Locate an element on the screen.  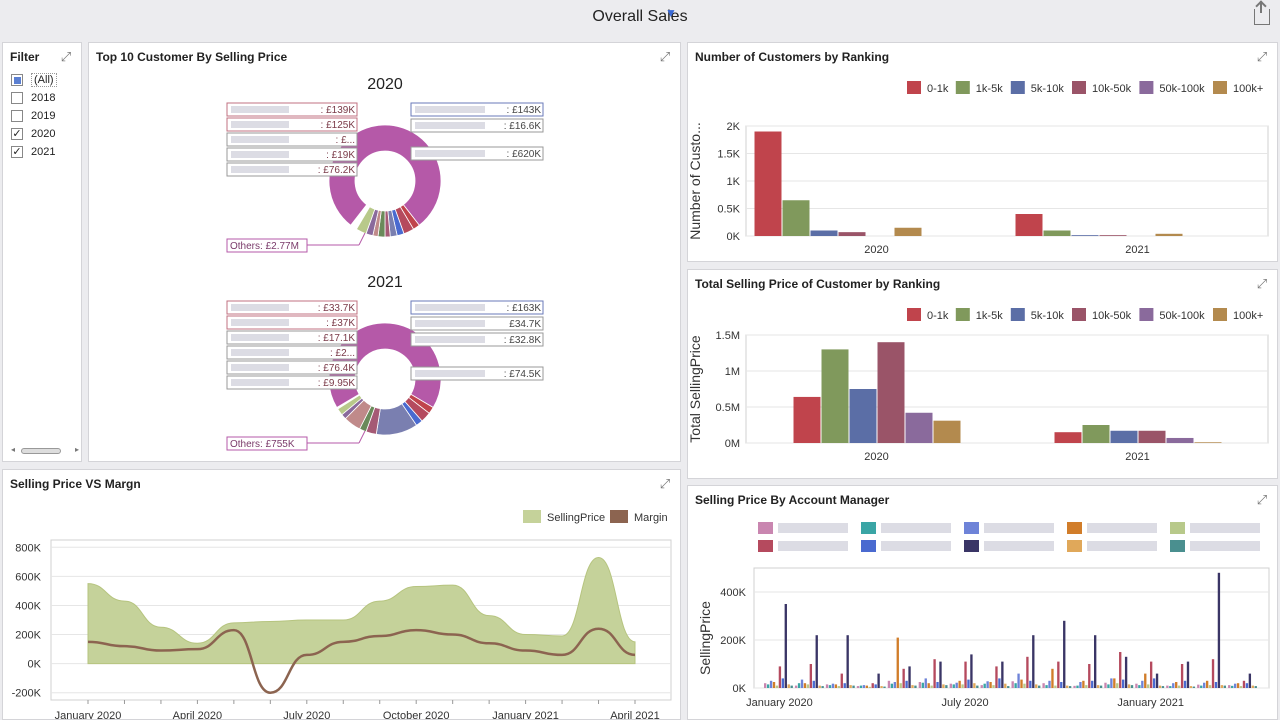
legend-label: 0-1k is located at coordinates (938, 316).